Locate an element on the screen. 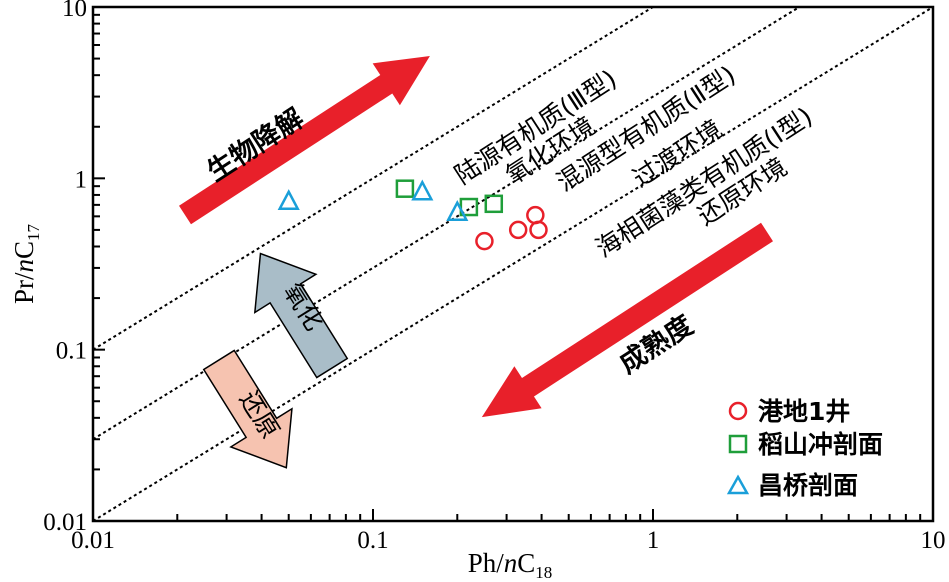 This screenshot has width=949, height=582. data-points is located at coordinates (412, 215).